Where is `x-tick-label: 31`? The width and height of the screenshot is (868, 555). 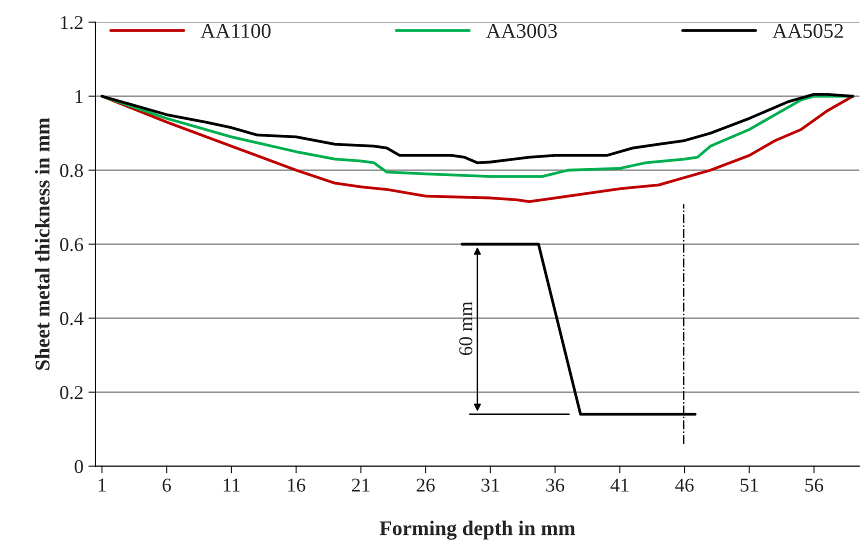
x-tick-label: 31 is located at coordinates (490, 485).